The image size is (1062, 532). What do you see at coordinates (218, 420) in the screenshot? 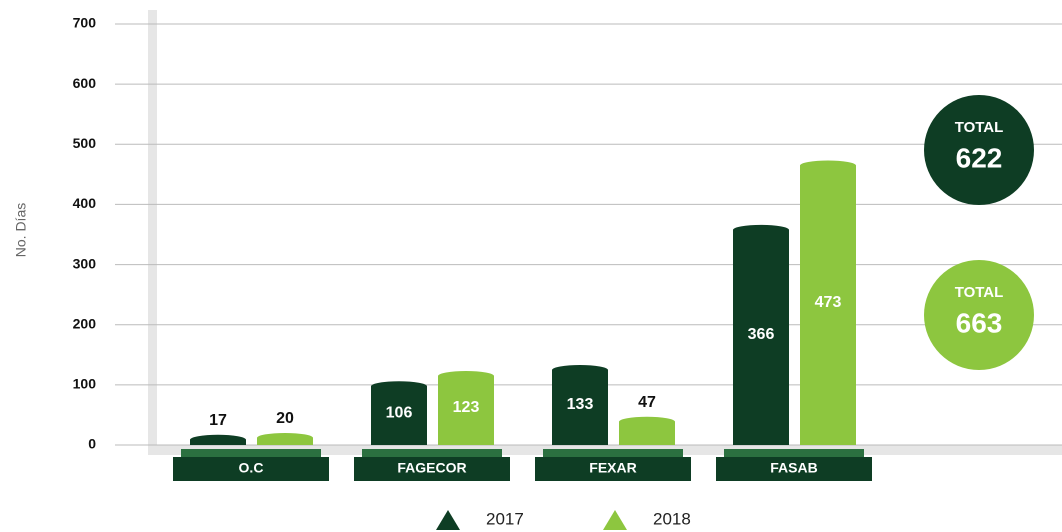
I see `data-label: 17` at bounding box center [218, 420].